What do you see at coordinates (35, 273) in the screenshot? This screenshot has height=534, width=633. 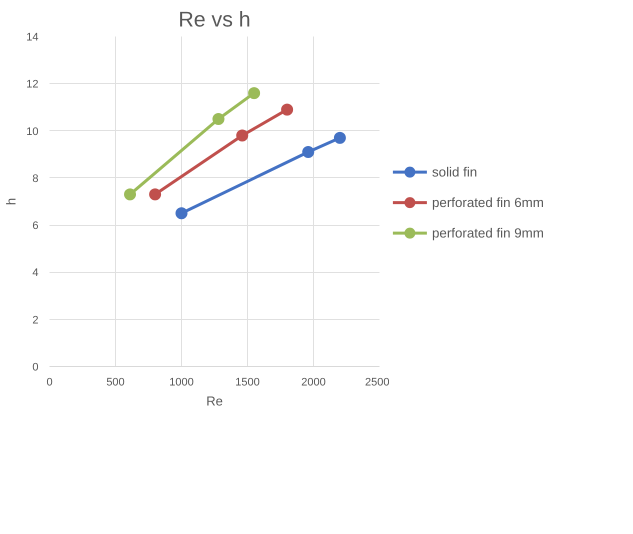 I see `y-tick-label: 4` at bounding box center [35, 273].